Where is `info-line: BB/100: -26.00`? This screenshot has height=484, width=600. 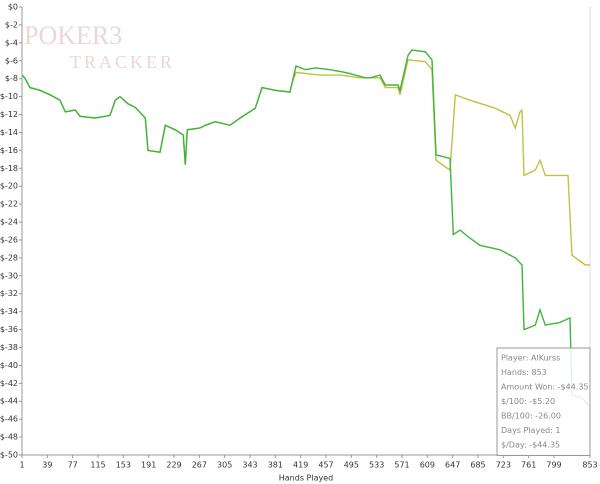
info-line: BB/100: -26.00 is located at coordinates (531, 416).